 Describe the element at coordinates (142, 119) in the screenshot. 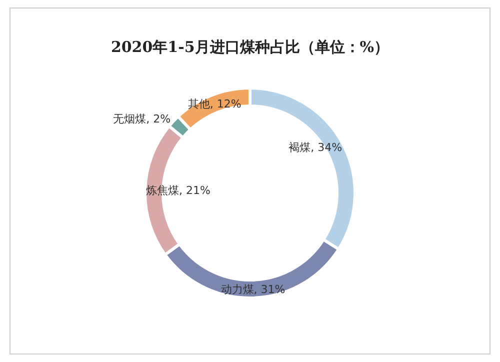

I see `slice-label: 无烟煤, 2%` at that location.